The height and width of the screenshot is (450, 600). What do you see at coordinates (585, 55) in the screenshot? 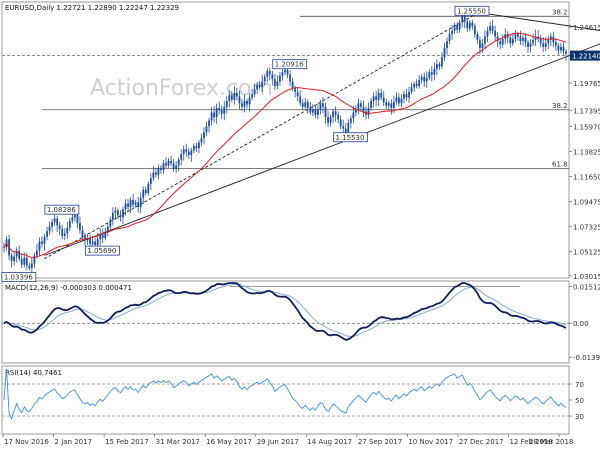
I see `last-price-badge` at bounding box center [585, 55].